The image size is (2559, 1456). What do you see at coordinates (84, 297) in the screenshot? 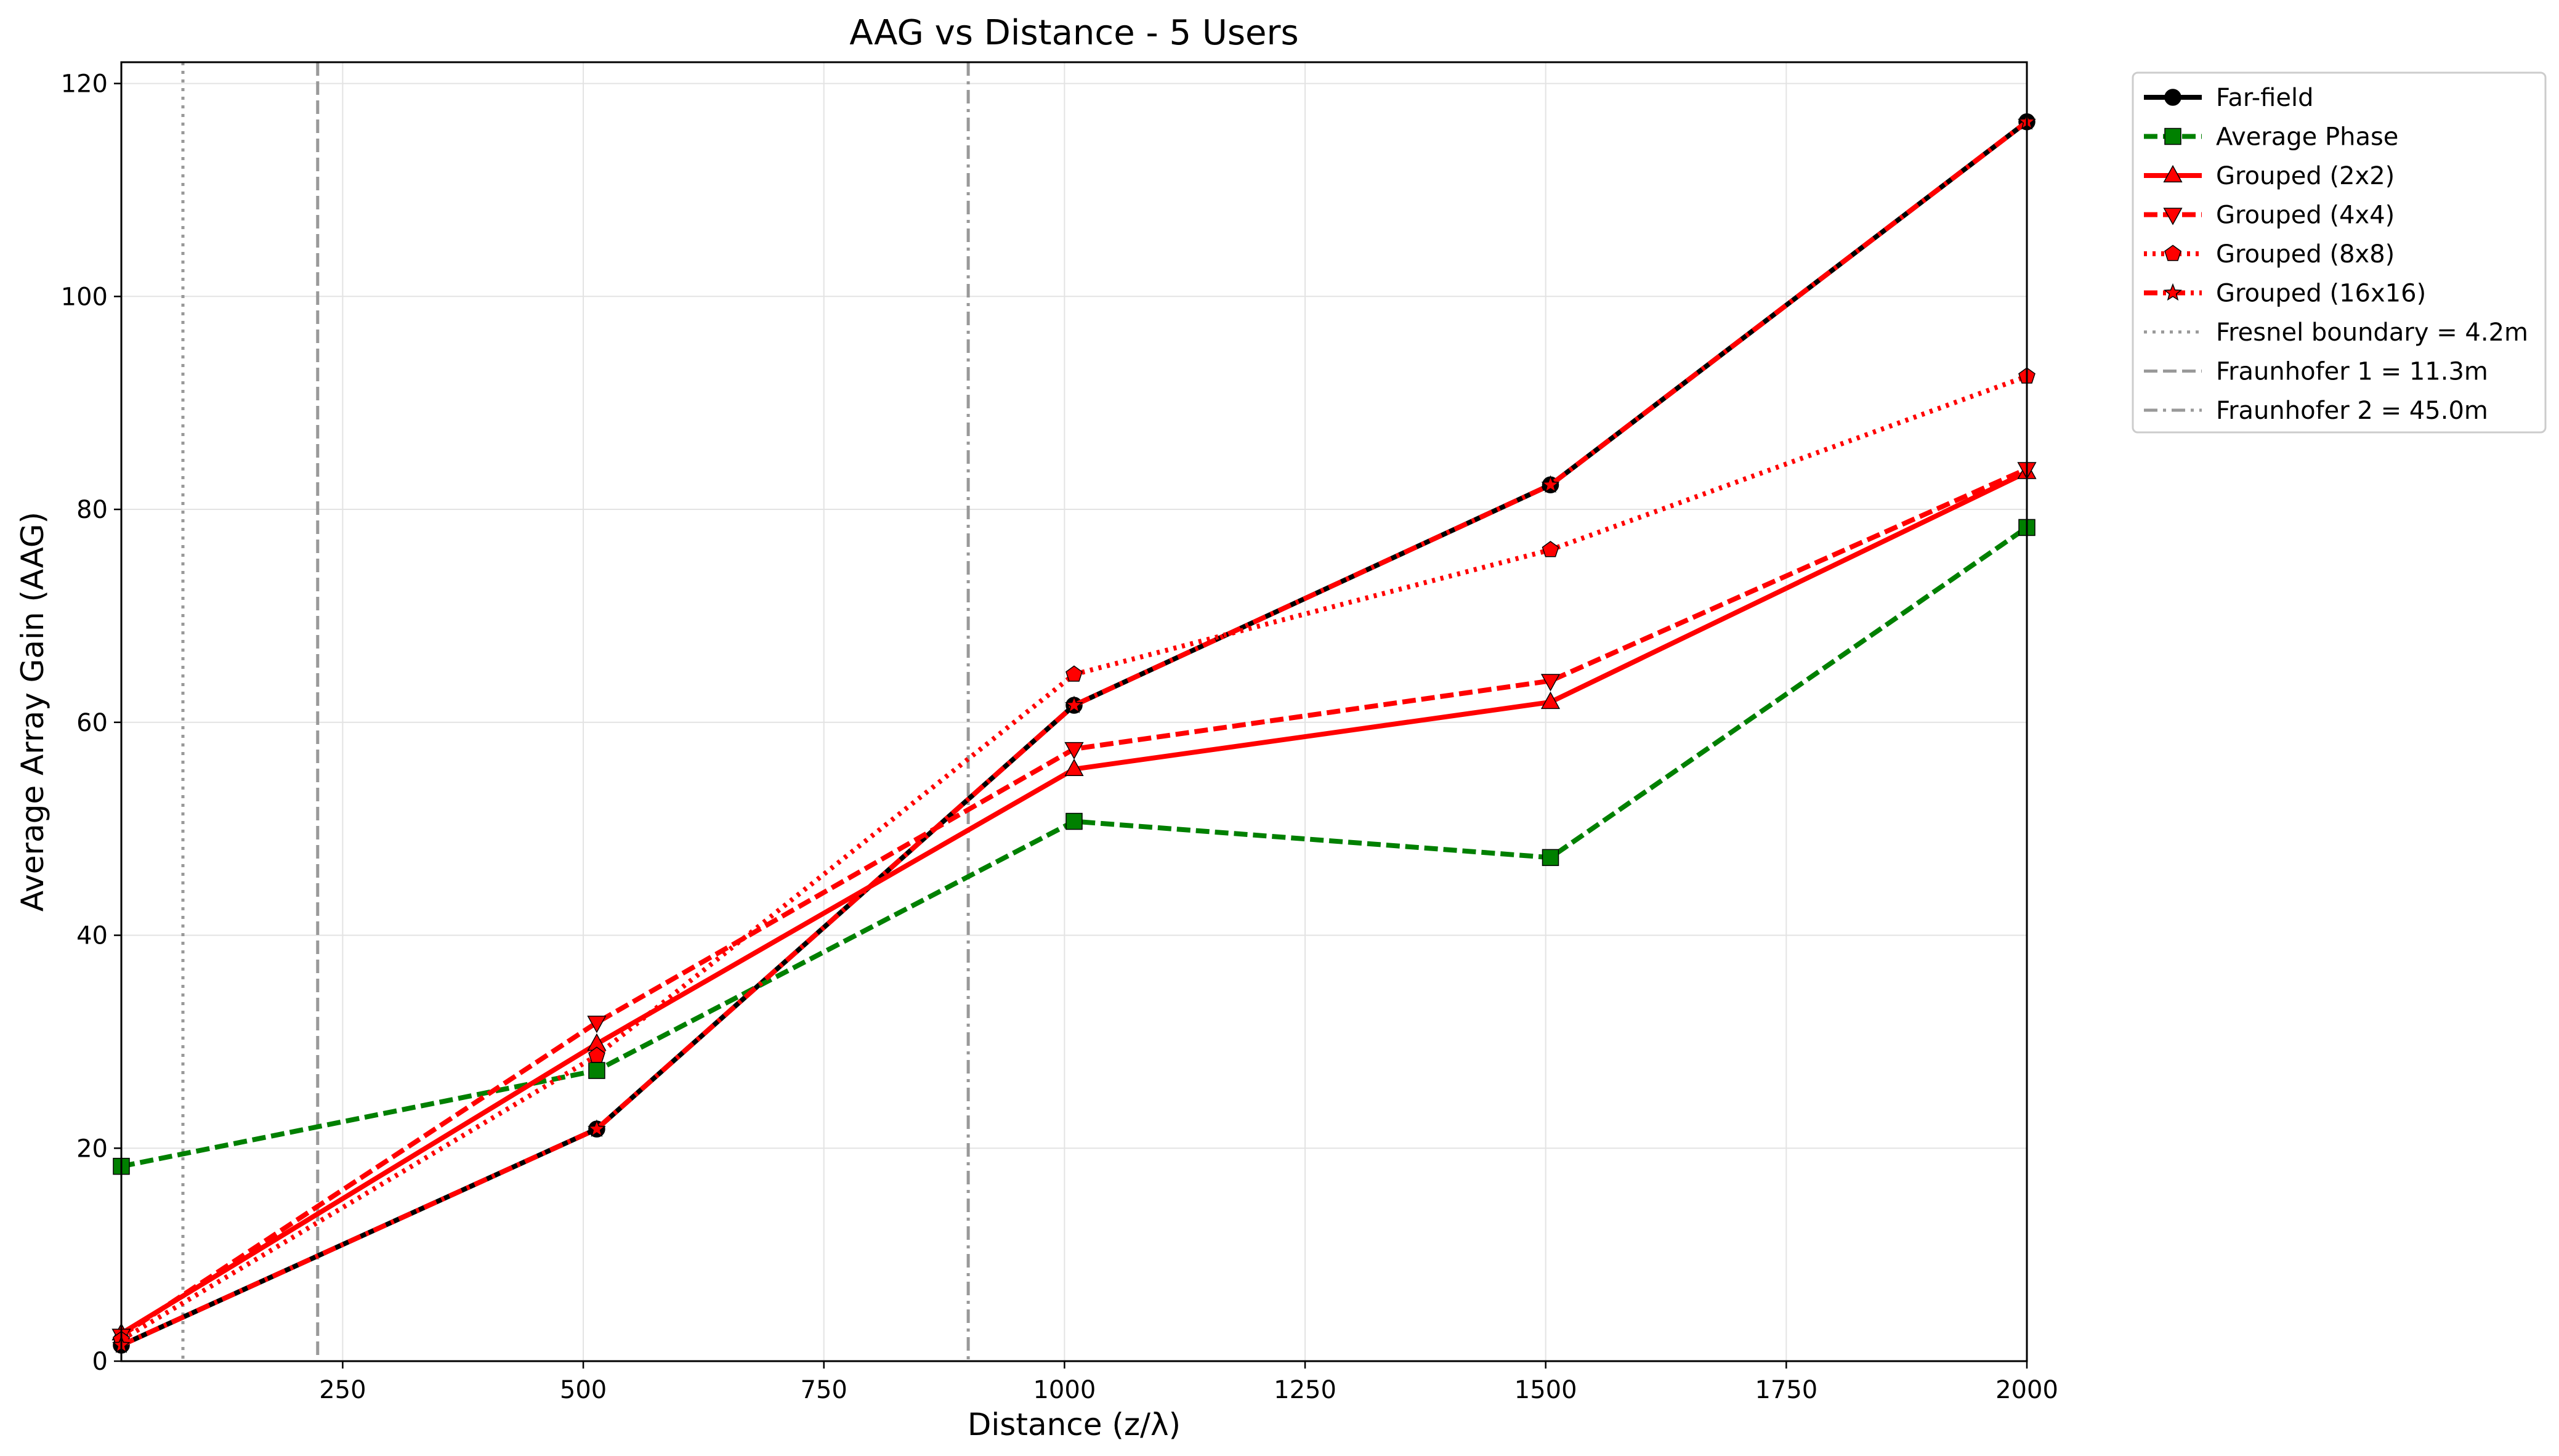
I see `y-tick-label: 100` at bounding box center [84, 297].